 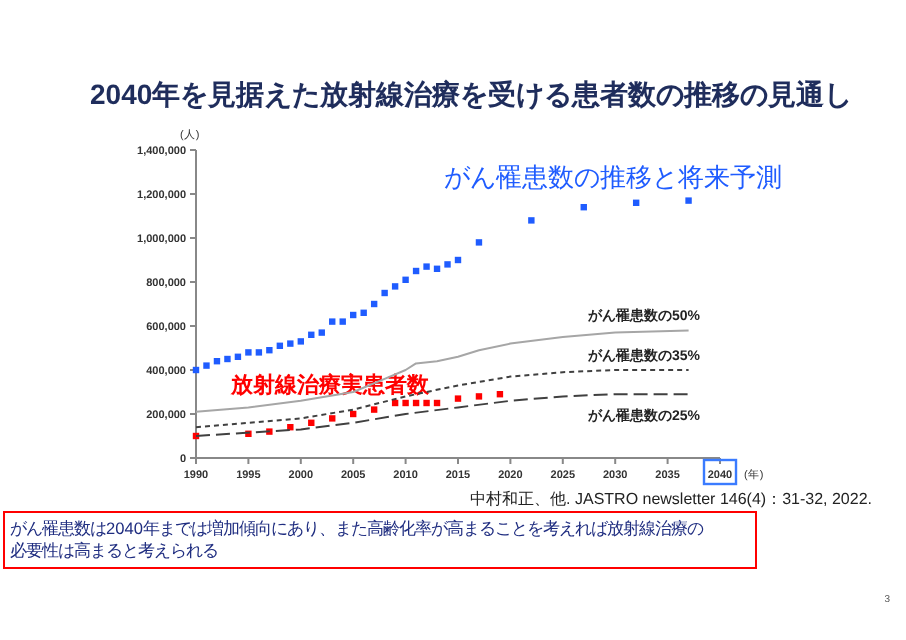 I want to click on text: がん罹患数は2040年までは増加傾向にあり、また高齢化率が高まることを考えれば放射線治療の必要性は高まると考えられる, so click(x=356, y=539).